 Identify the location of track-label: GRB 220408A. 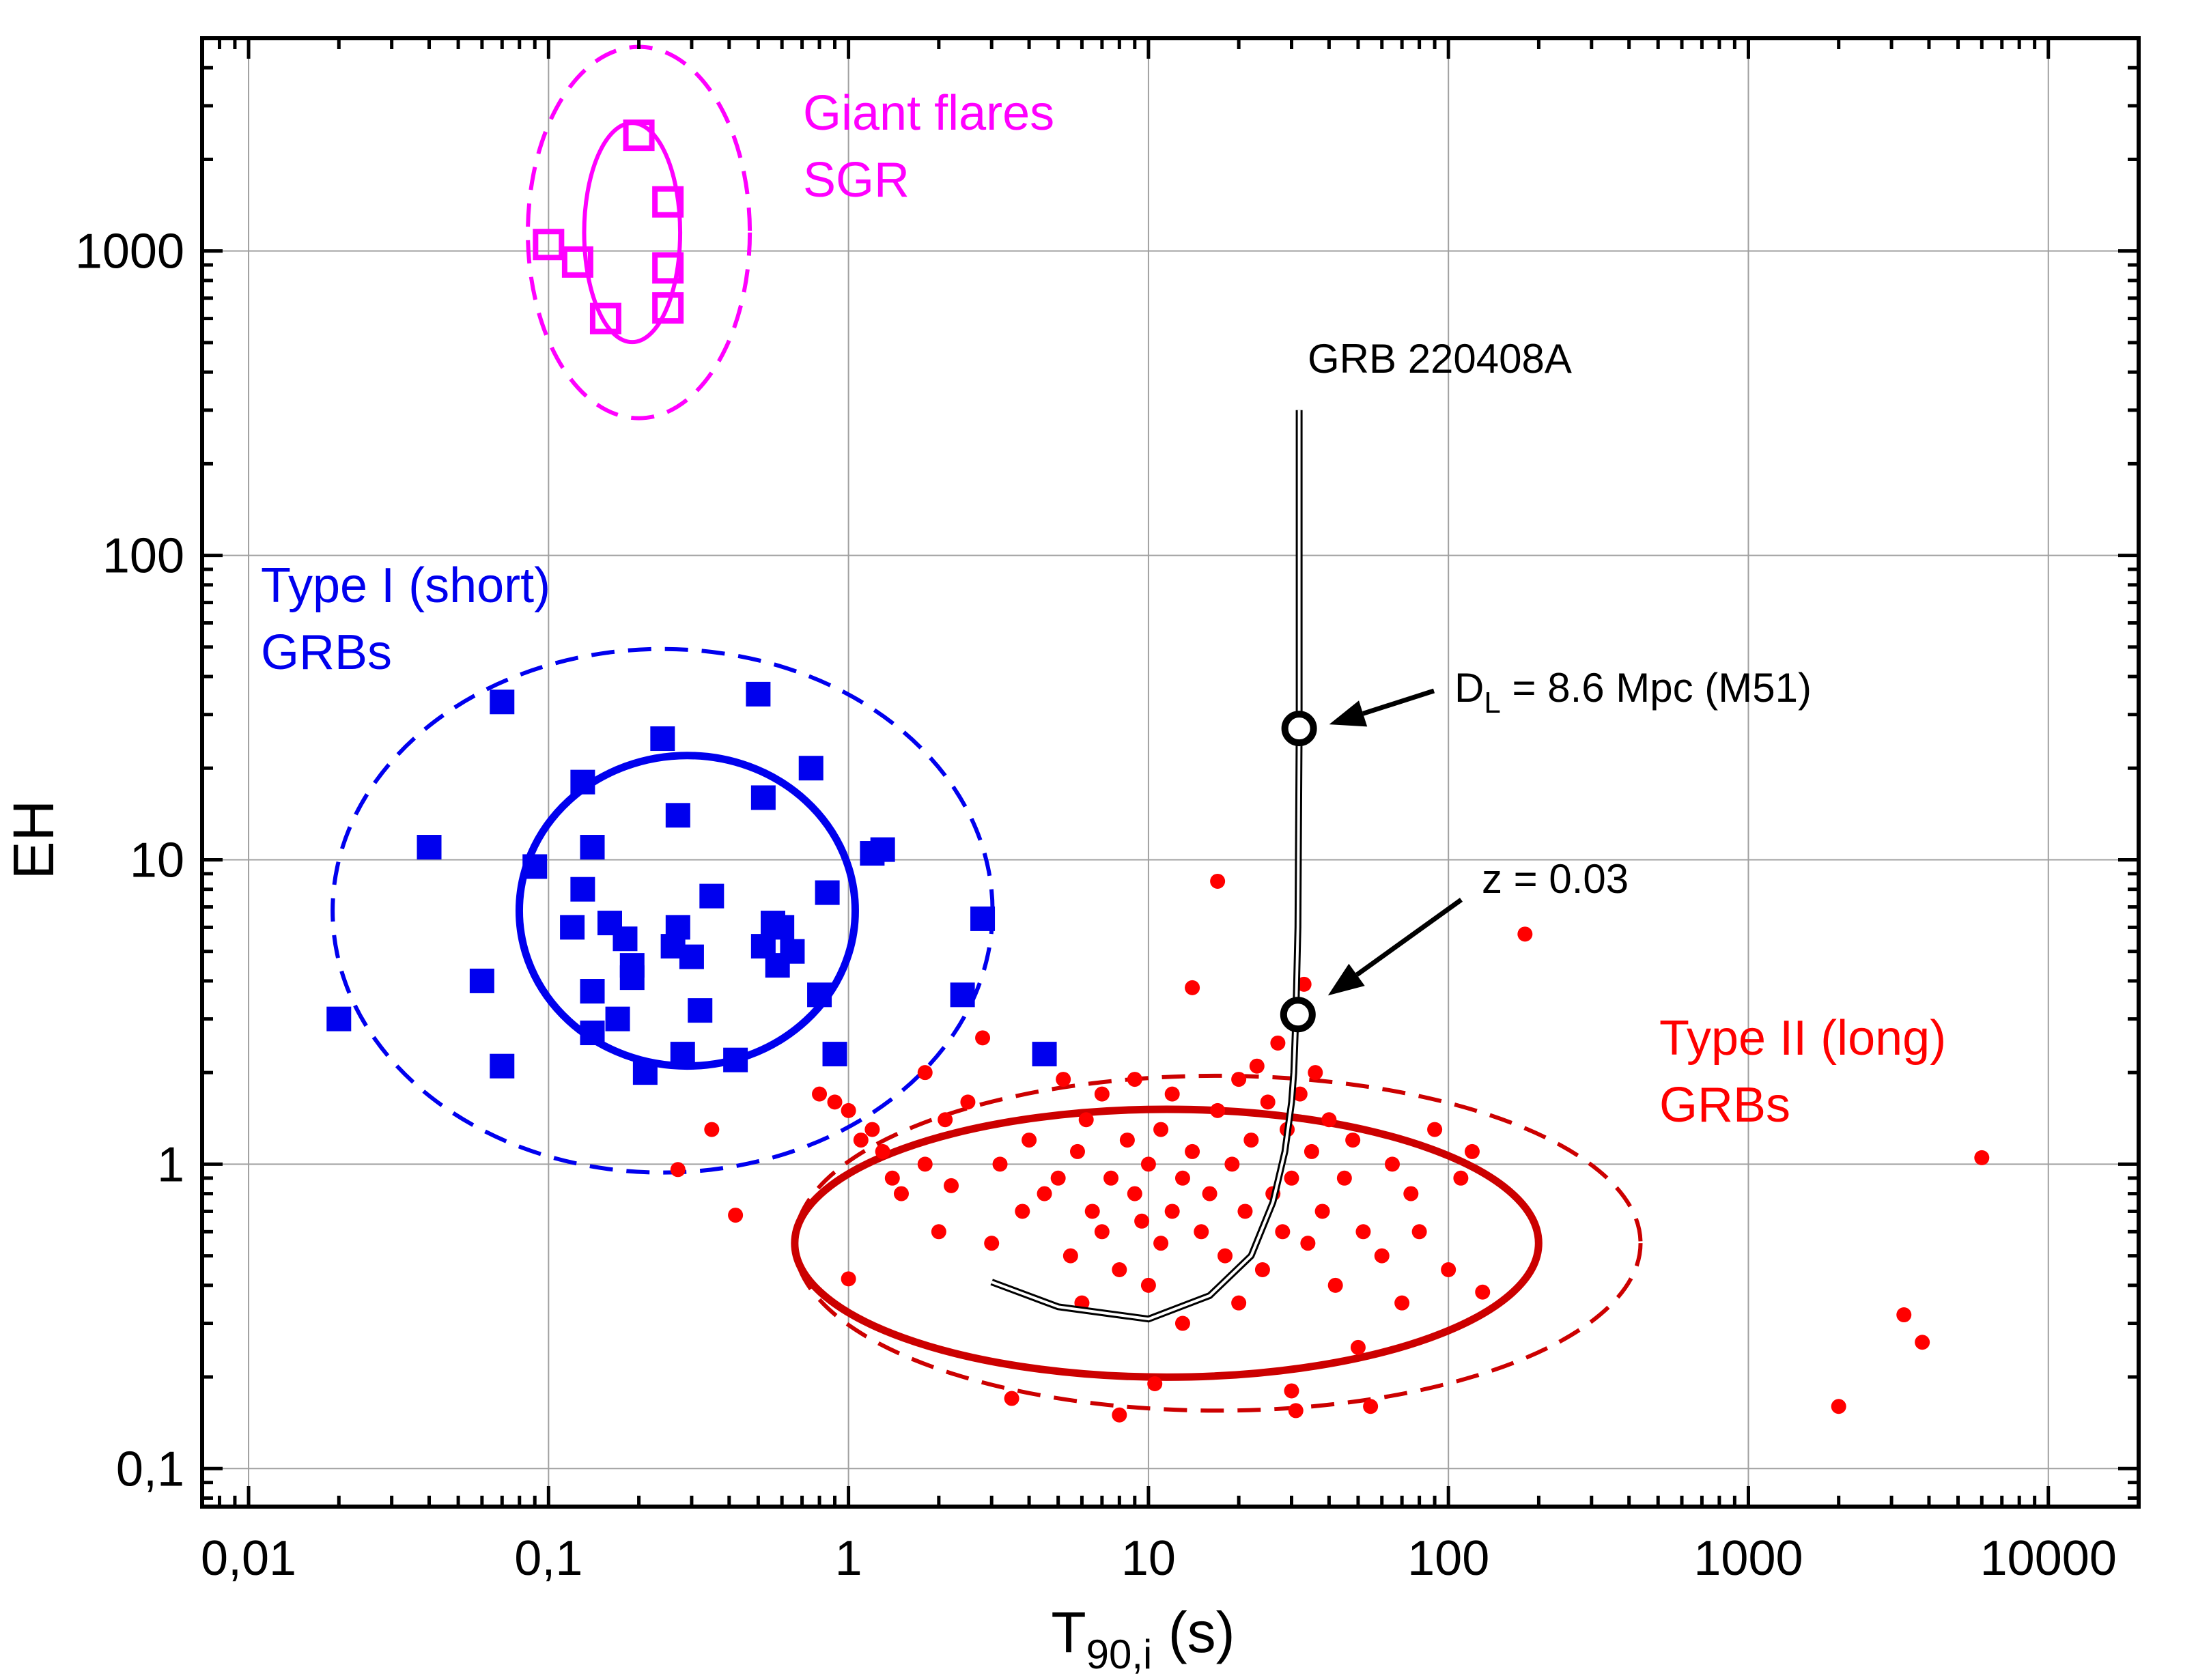
(1440, 359).